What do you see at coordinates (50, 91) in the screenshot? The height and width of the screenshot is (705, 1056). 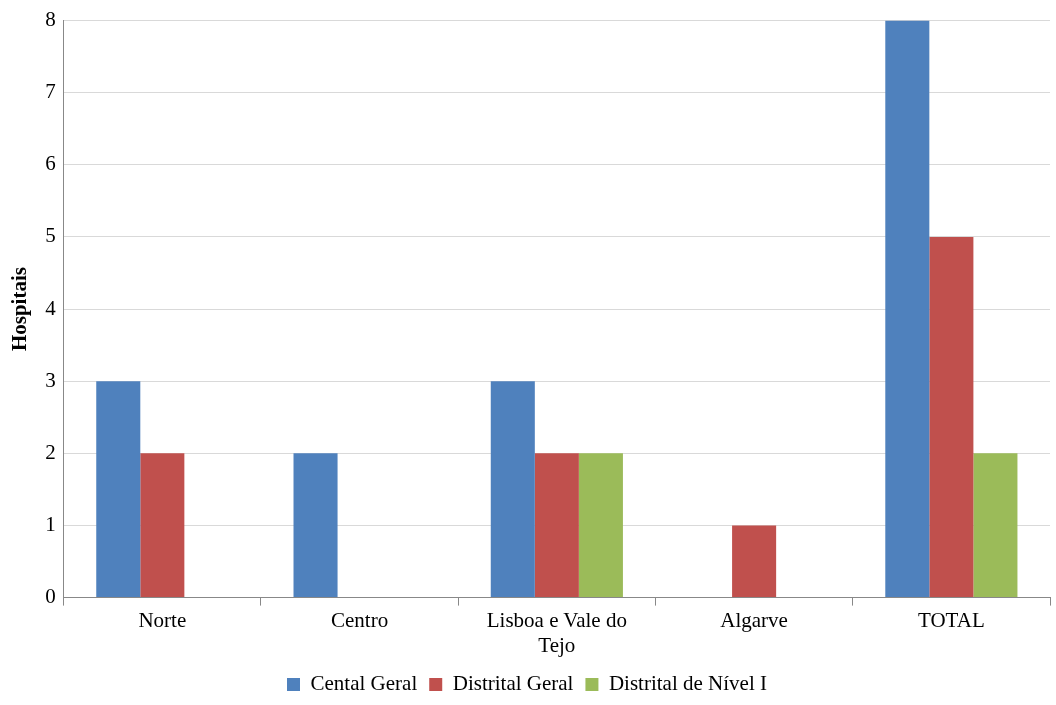 I see `y-tick-label: 7` at bounding box center [50, 91].